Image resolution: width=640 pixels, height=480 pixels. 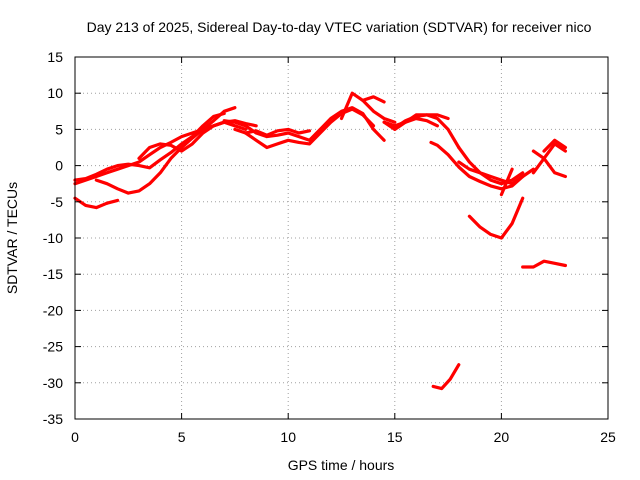 What do you see at coordinates (53, 347) in the screenshot?
I see `y-tick-label: -25` at bounding box center [53, 347].